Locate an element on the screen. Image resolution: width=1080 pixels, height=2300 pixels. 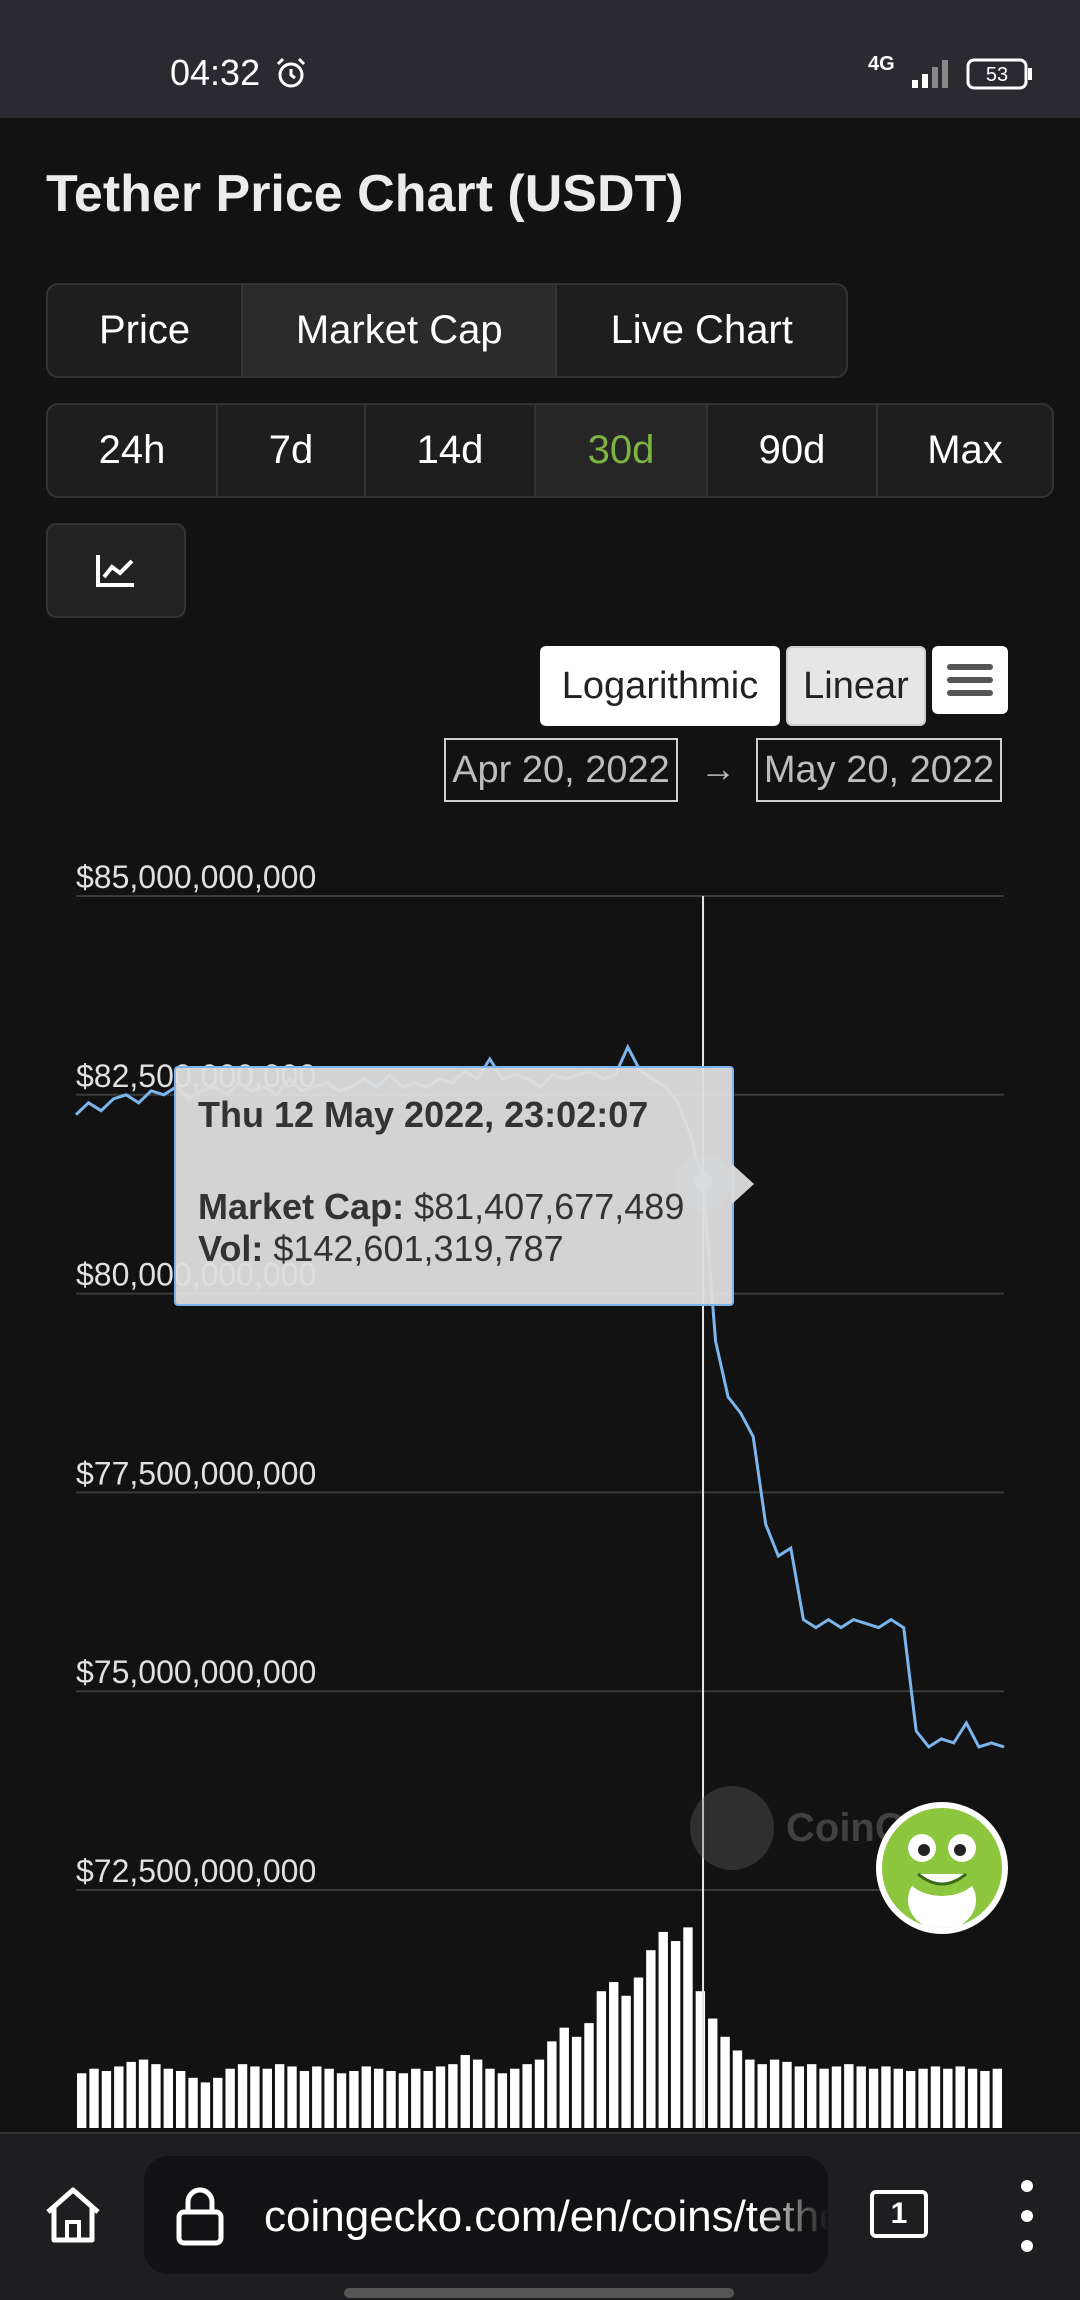
tooltip-vol-value: $142,601,319,787 is located at coordinates (418, 1248).